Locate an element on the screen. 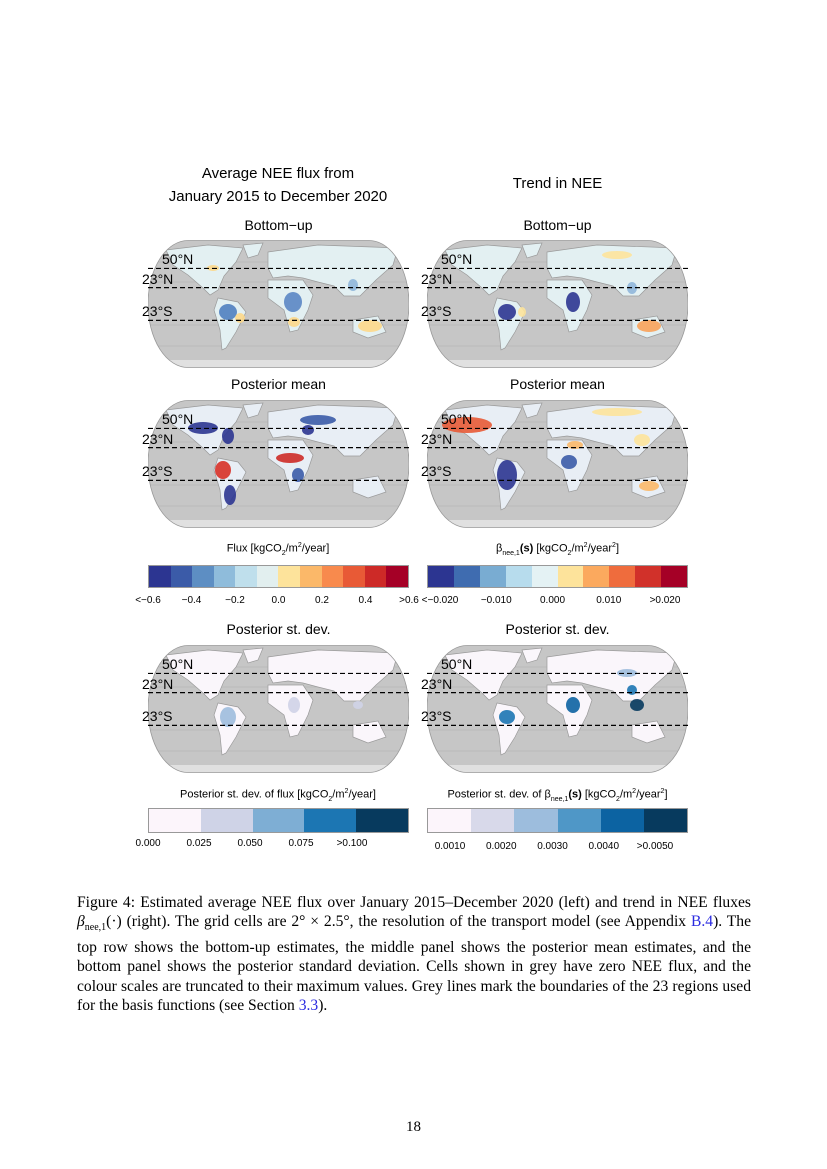  panel-title: Posterior st. dev. is located at coordinates (557, 629).